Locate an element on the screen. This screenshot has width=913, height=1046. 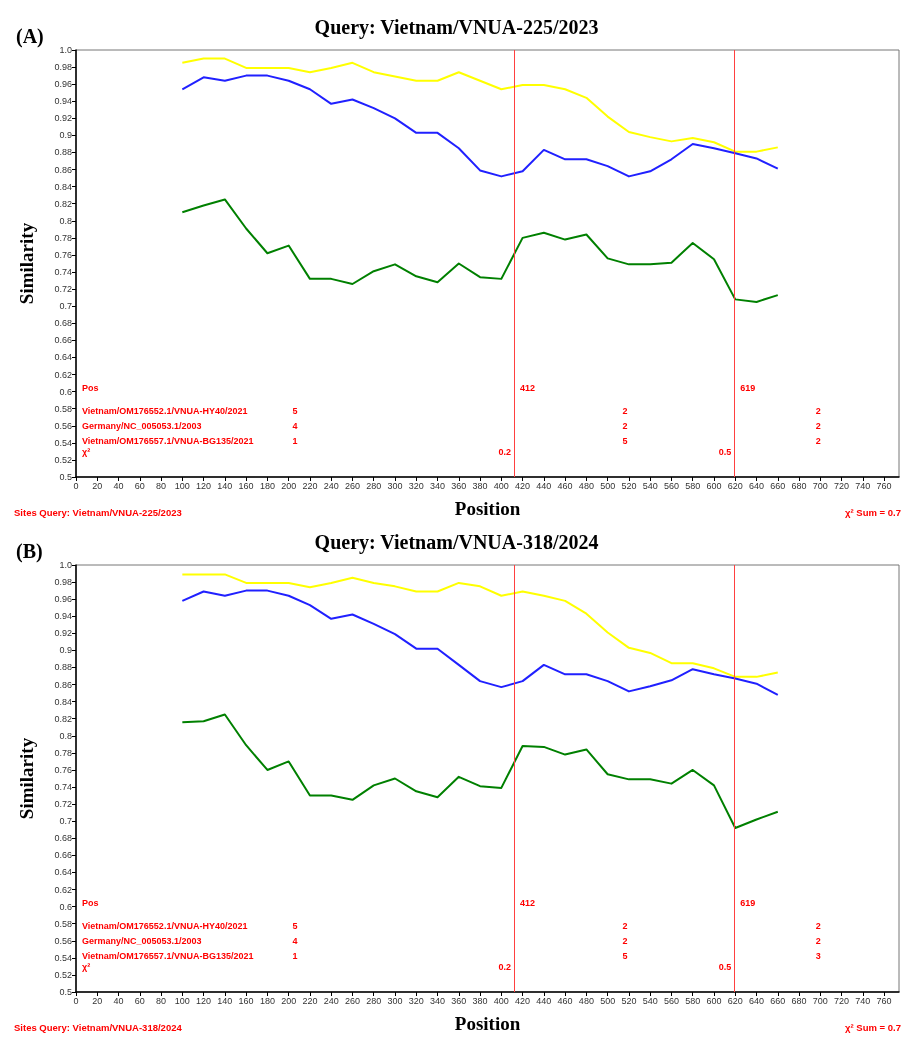
x-tick-label: 280 is located at coordinates (374, 1000).